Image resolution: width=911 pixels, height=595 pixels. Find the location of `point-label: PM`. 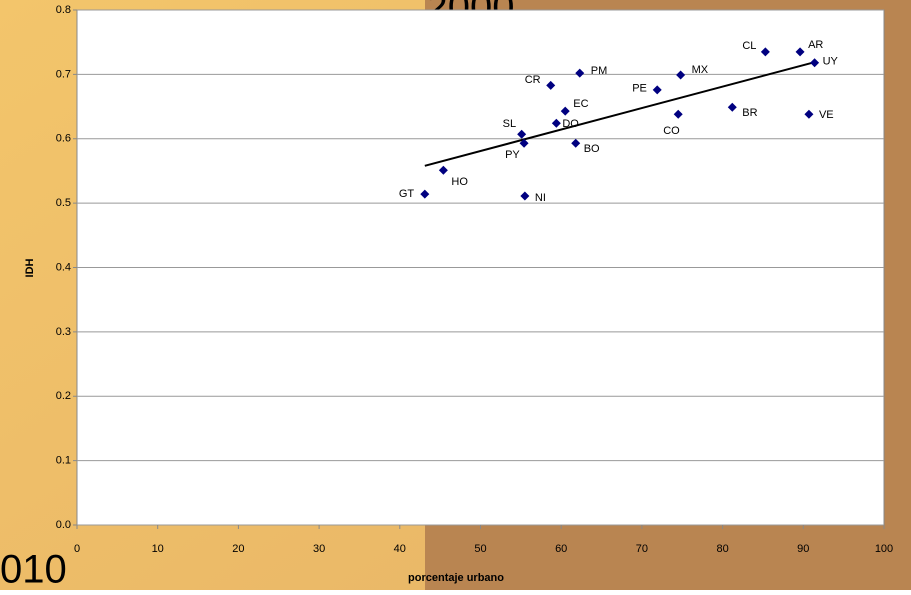

point-label: PM is located at coordinates (599, 71).